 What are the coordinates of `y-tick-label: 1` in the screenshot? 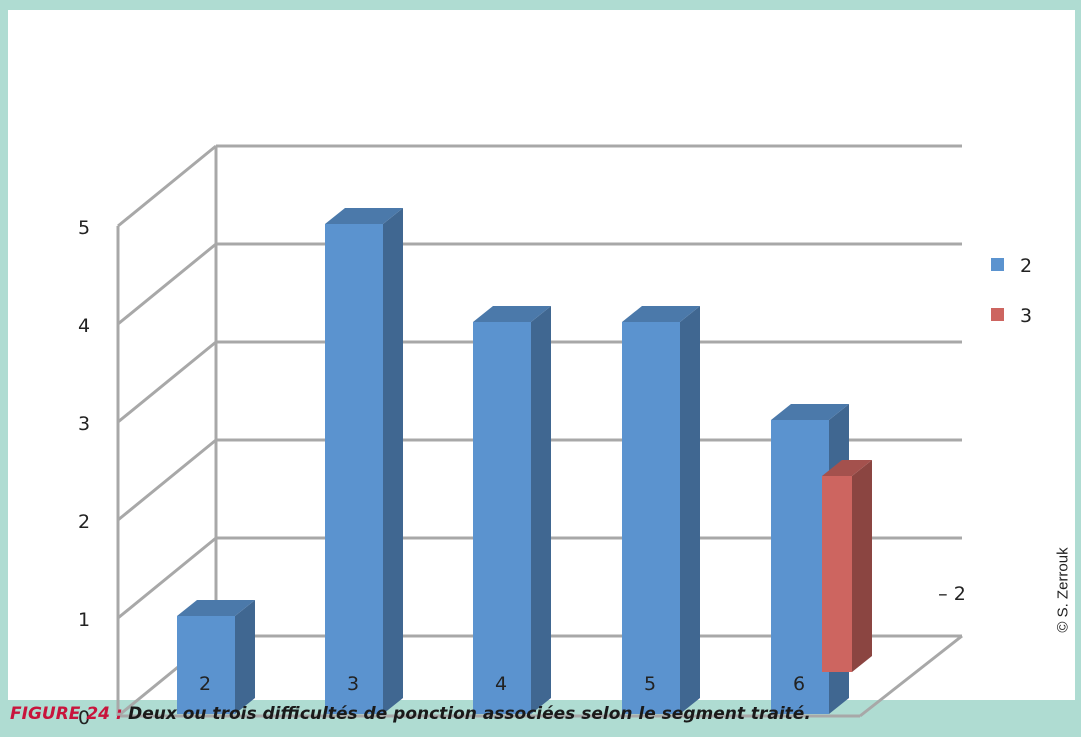 It's located at (84, 620).